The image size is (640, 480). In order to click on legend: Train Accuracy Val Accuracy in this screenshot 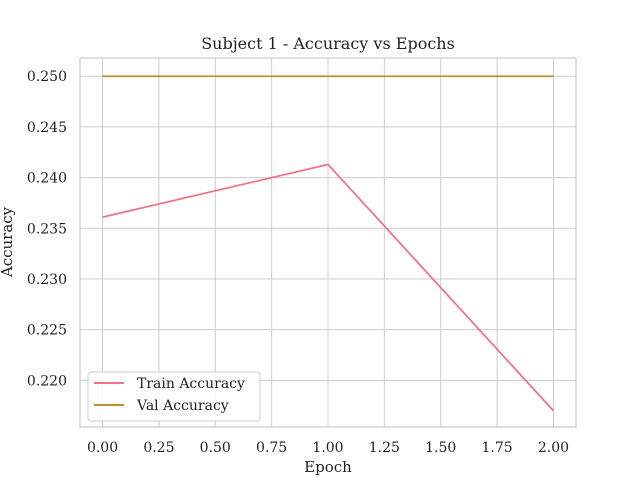, I will do `click(174, 396)`.